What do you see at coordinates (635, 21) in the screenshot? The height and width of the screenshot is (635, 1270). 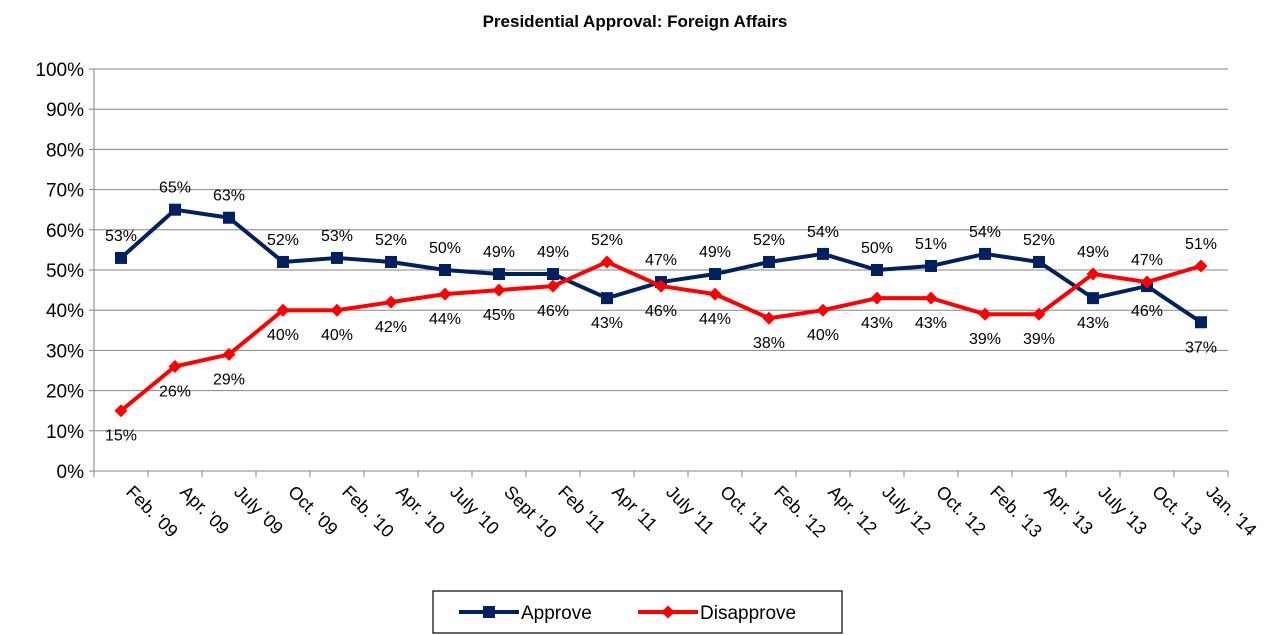 I see `chart-title: Presidential Approval: Foreign Affairs` at bounding box center [635, 21].